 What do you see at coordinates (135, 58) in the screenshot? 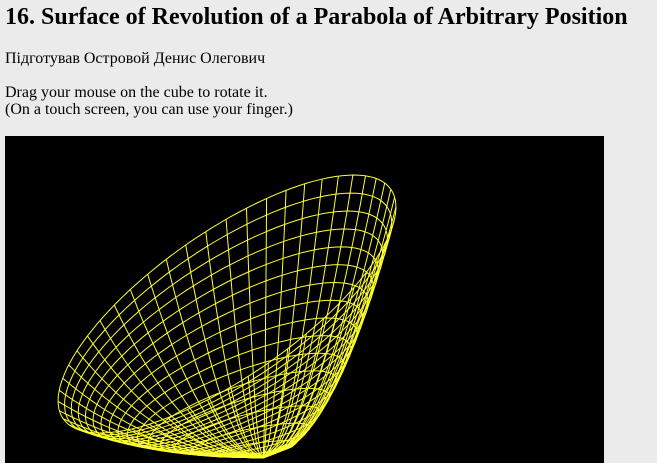
I see `author-credit: Підготував Островой Денис Олегович` at bounding box center [135, 58].